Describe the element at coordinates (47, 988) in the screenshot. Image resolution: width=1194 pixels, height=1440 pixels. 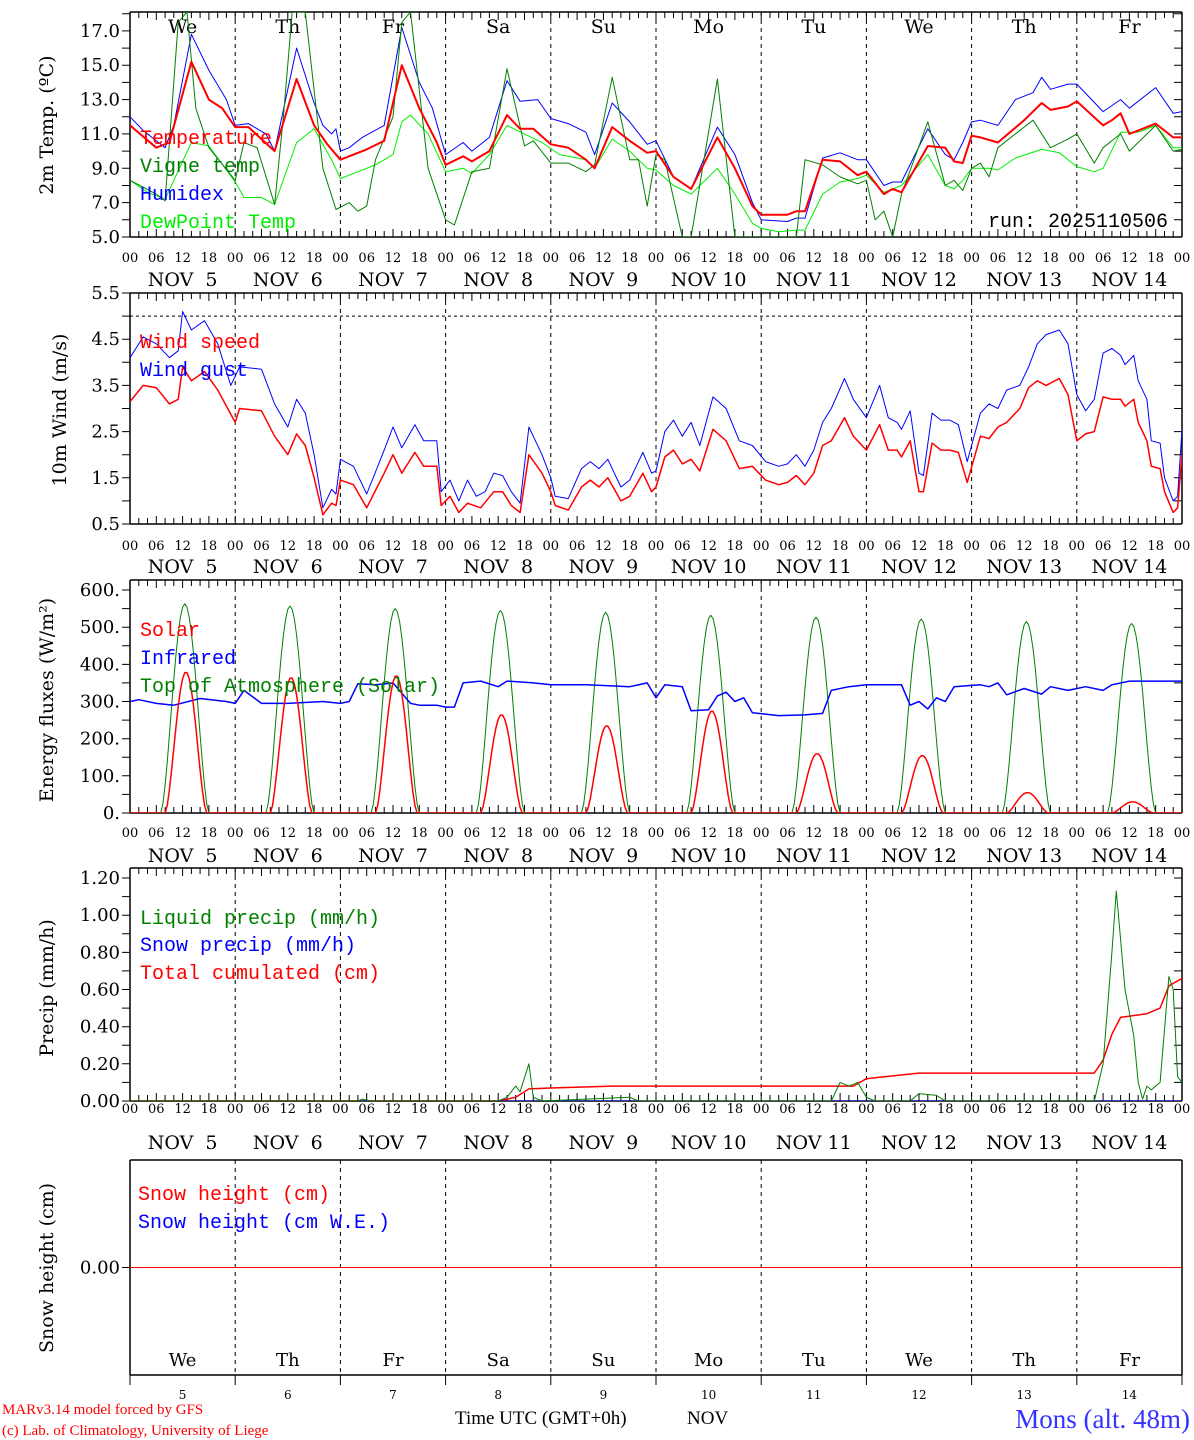
I see `y-axis-title: Precip (mm/h)` at that location.